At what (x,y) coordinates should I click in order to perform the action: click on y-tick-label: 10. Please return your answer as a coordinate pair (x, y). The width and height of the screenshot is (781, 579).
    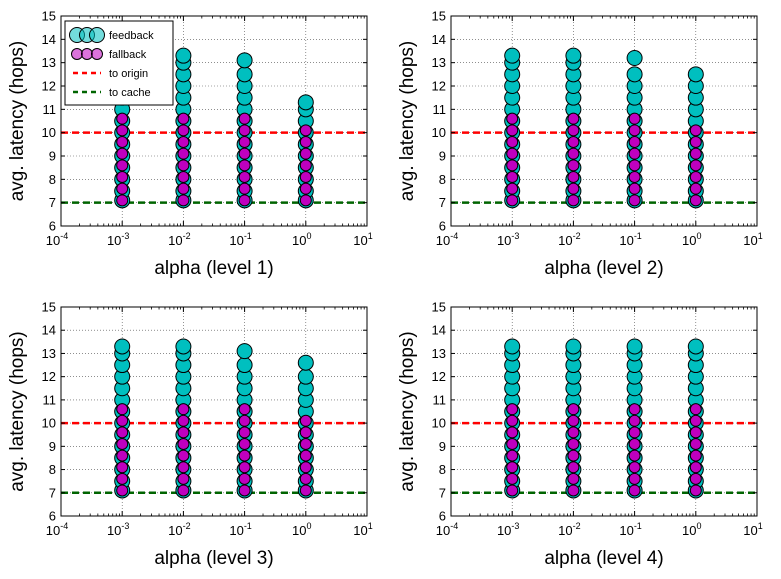
    Looking at the image, I should click on (439, 423).